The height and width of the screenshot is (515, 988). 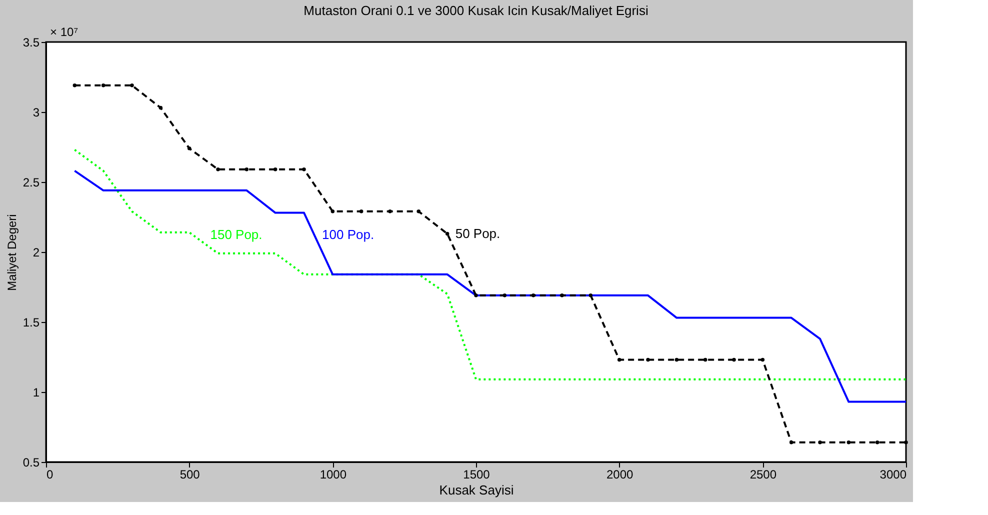 What do you see at coordinates (31, 43) in the screenshot?
I see `y-tick-label: 3.5` at bounding box center [31, 43].